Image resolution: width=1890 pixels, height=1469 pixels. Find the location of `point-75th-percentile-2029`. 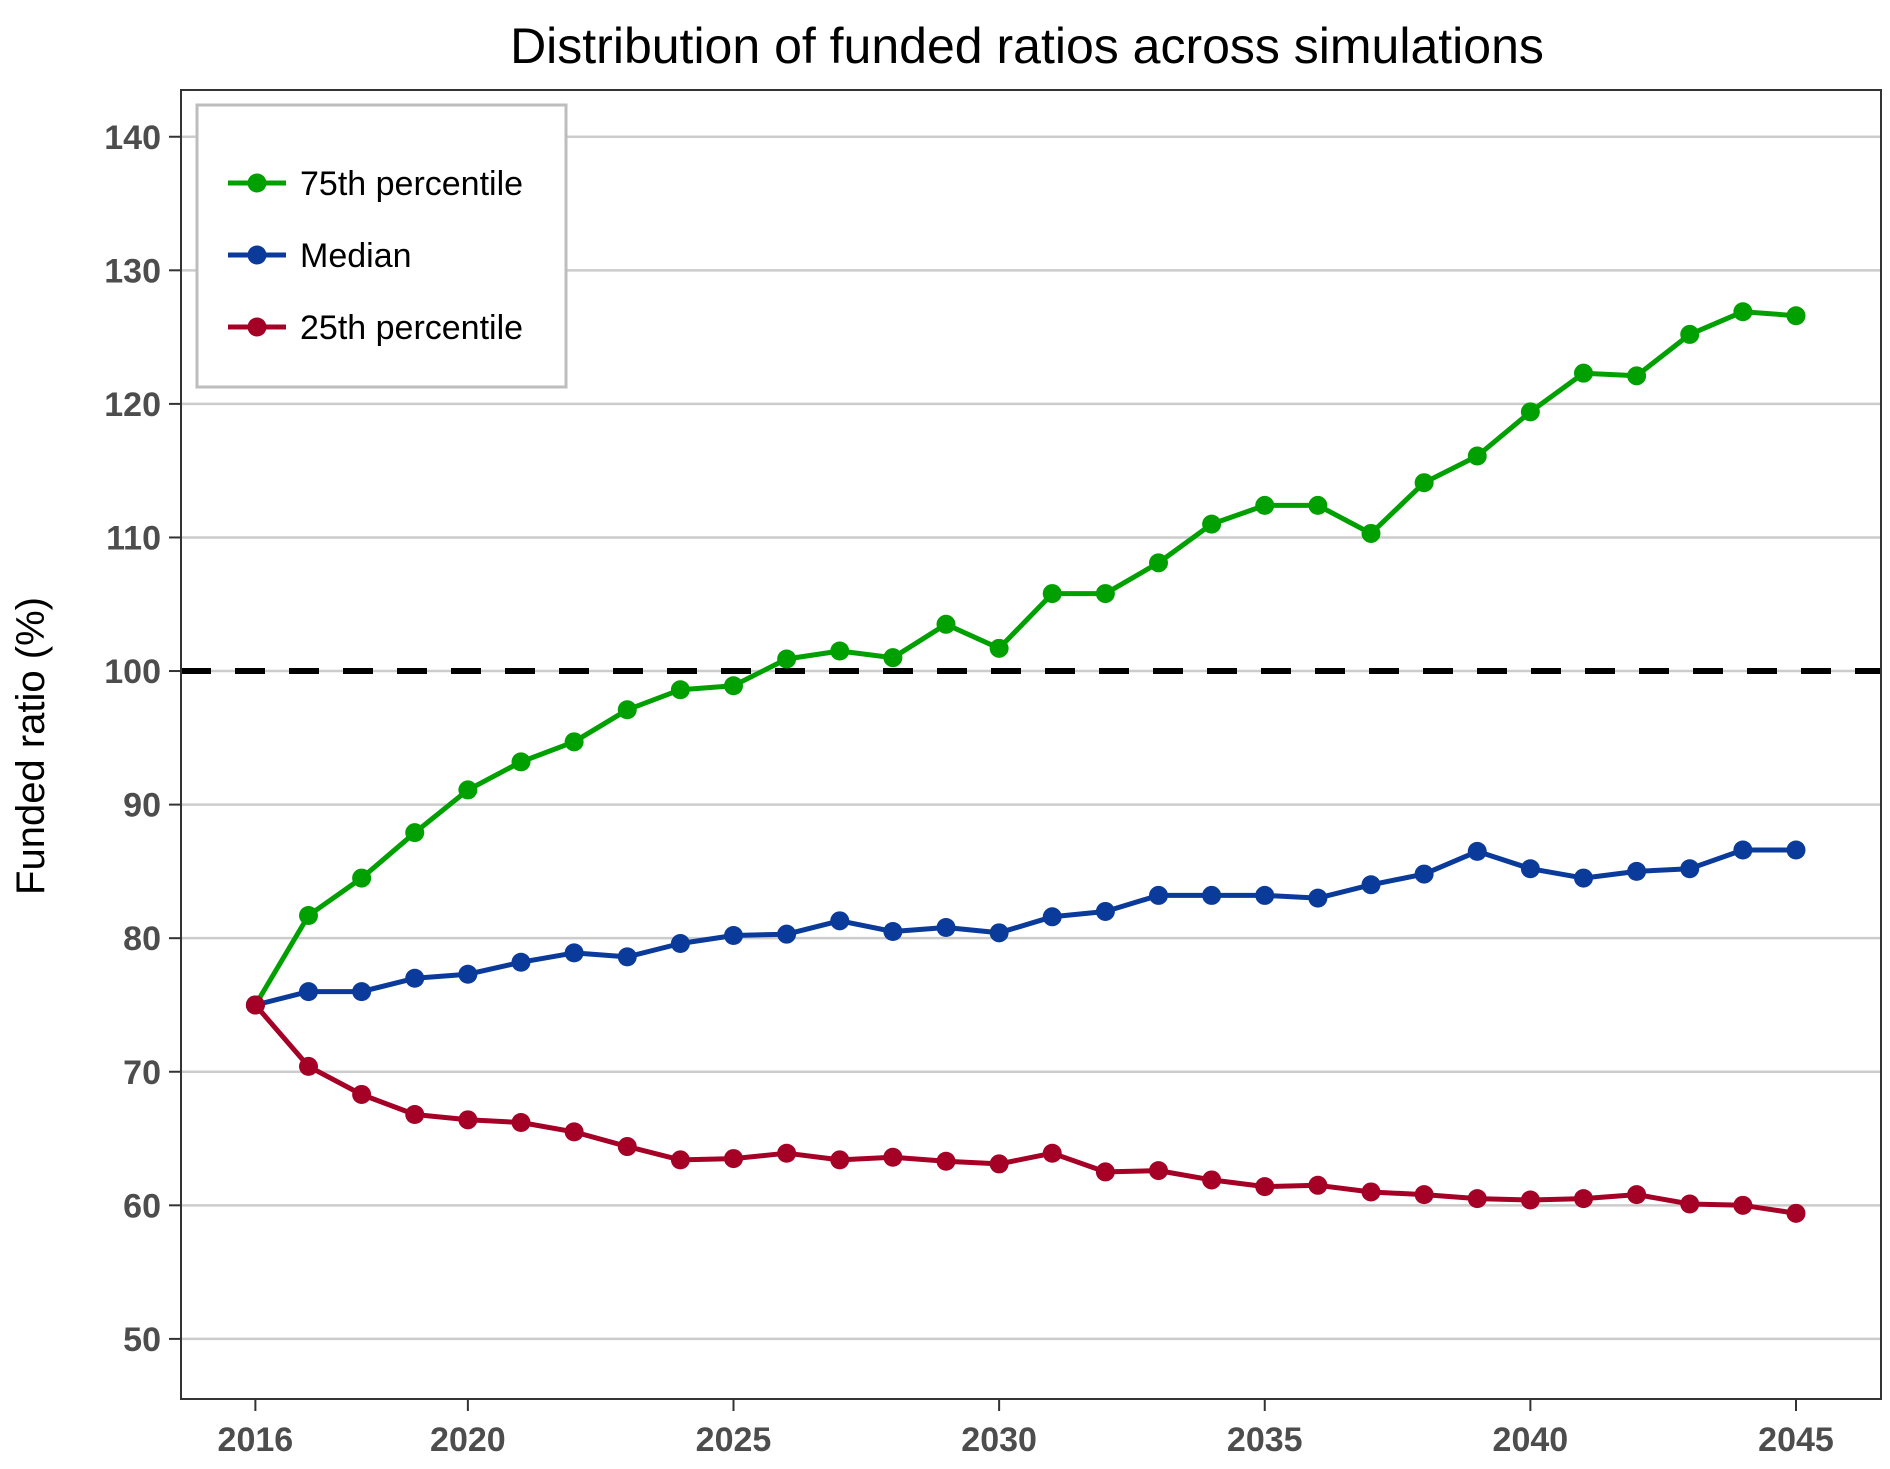

point-75th-percentile-2029 is located at coordinates (946, 624).